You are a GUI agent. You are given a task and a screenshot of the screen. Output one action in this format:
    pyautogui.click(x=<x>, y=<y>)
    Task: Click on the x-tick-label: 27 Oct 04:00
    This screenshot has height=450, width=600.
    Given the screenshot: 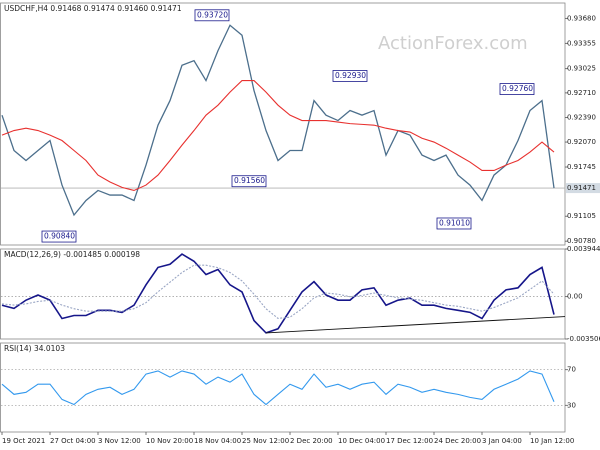 What is the action you would take?
    pyautogui.click(x=73, y=441)
    